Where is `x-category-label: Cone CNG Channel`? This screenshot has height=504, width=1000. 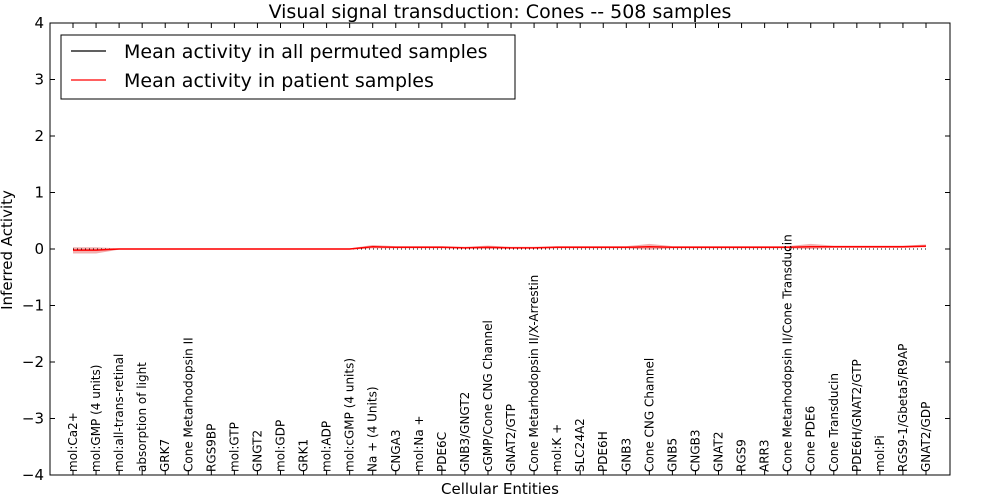 x-category-label: Cone CNG Channel is located at coordinates (649, 415).